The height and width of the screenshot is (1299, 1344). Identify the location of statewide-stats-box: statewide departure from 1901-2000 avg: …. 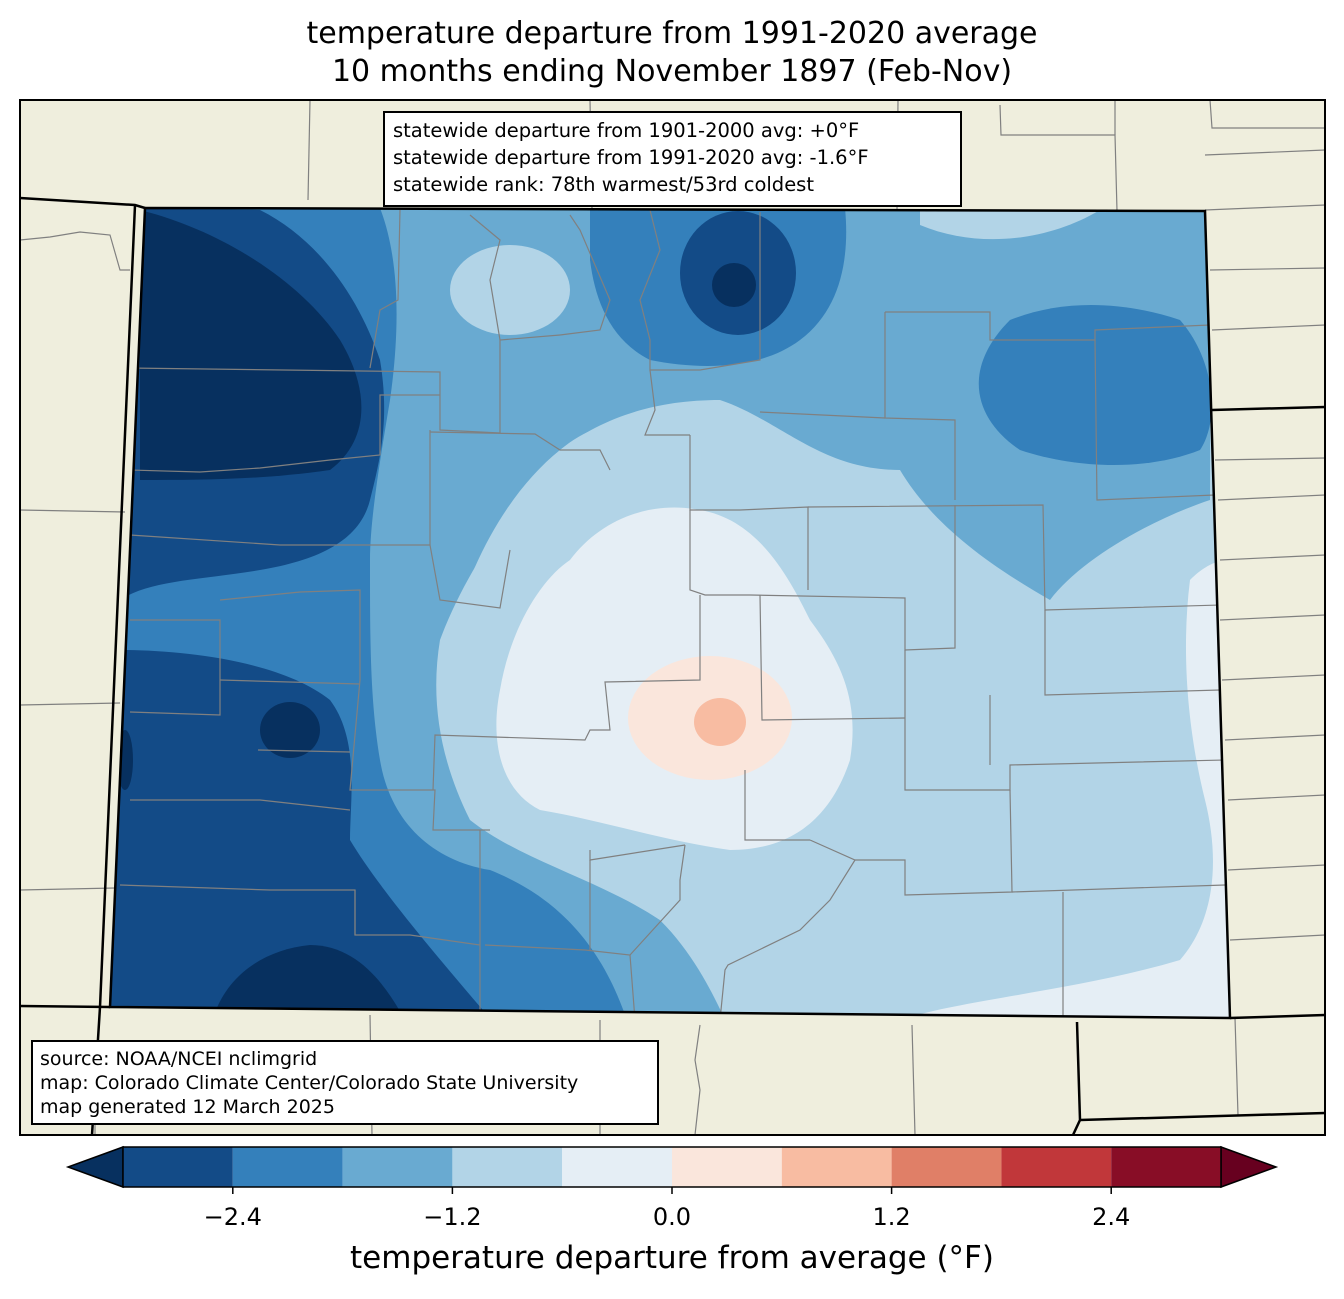
(672, 159).